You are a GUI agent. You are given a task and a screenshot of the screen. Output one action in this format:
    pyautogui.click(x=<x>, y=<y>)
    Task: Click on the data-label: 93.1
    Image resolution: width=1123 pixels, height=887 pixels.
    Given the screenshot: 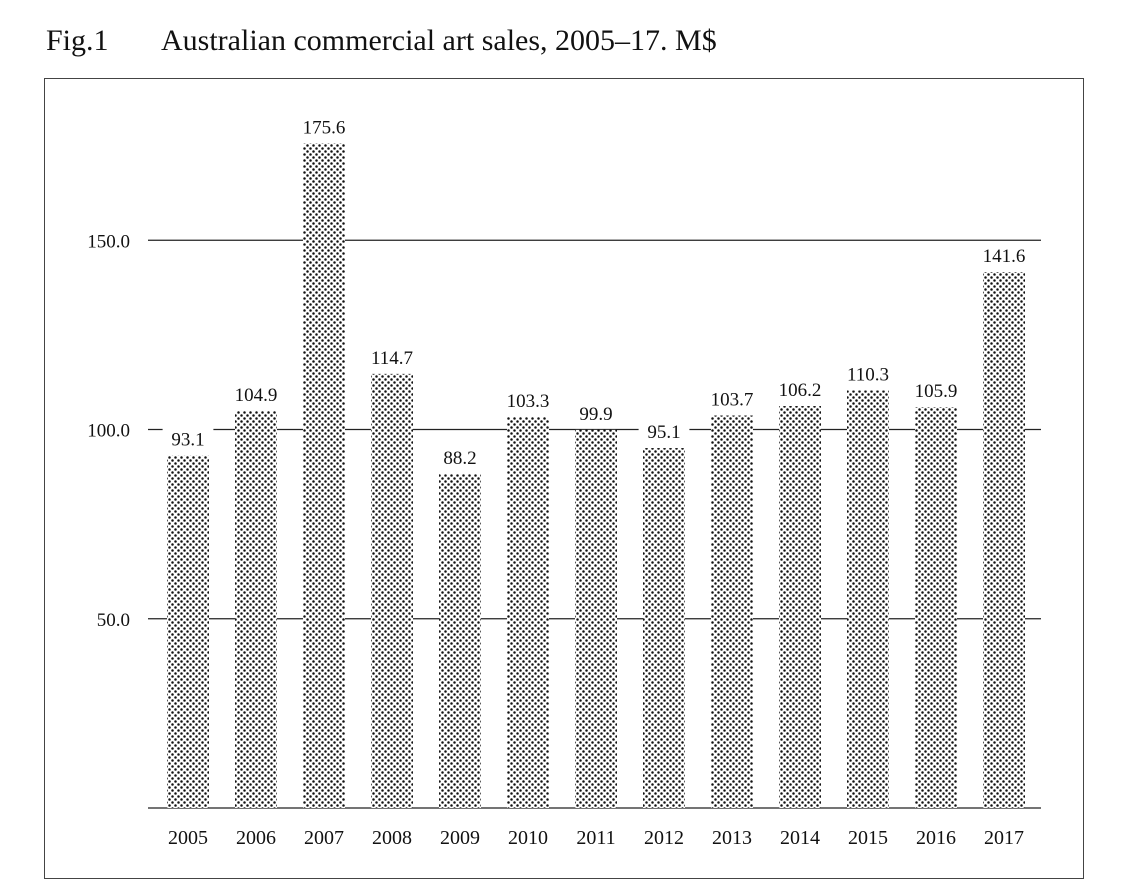 What is the action you would take?
    pyautogui.click(x=187, y=440)
    